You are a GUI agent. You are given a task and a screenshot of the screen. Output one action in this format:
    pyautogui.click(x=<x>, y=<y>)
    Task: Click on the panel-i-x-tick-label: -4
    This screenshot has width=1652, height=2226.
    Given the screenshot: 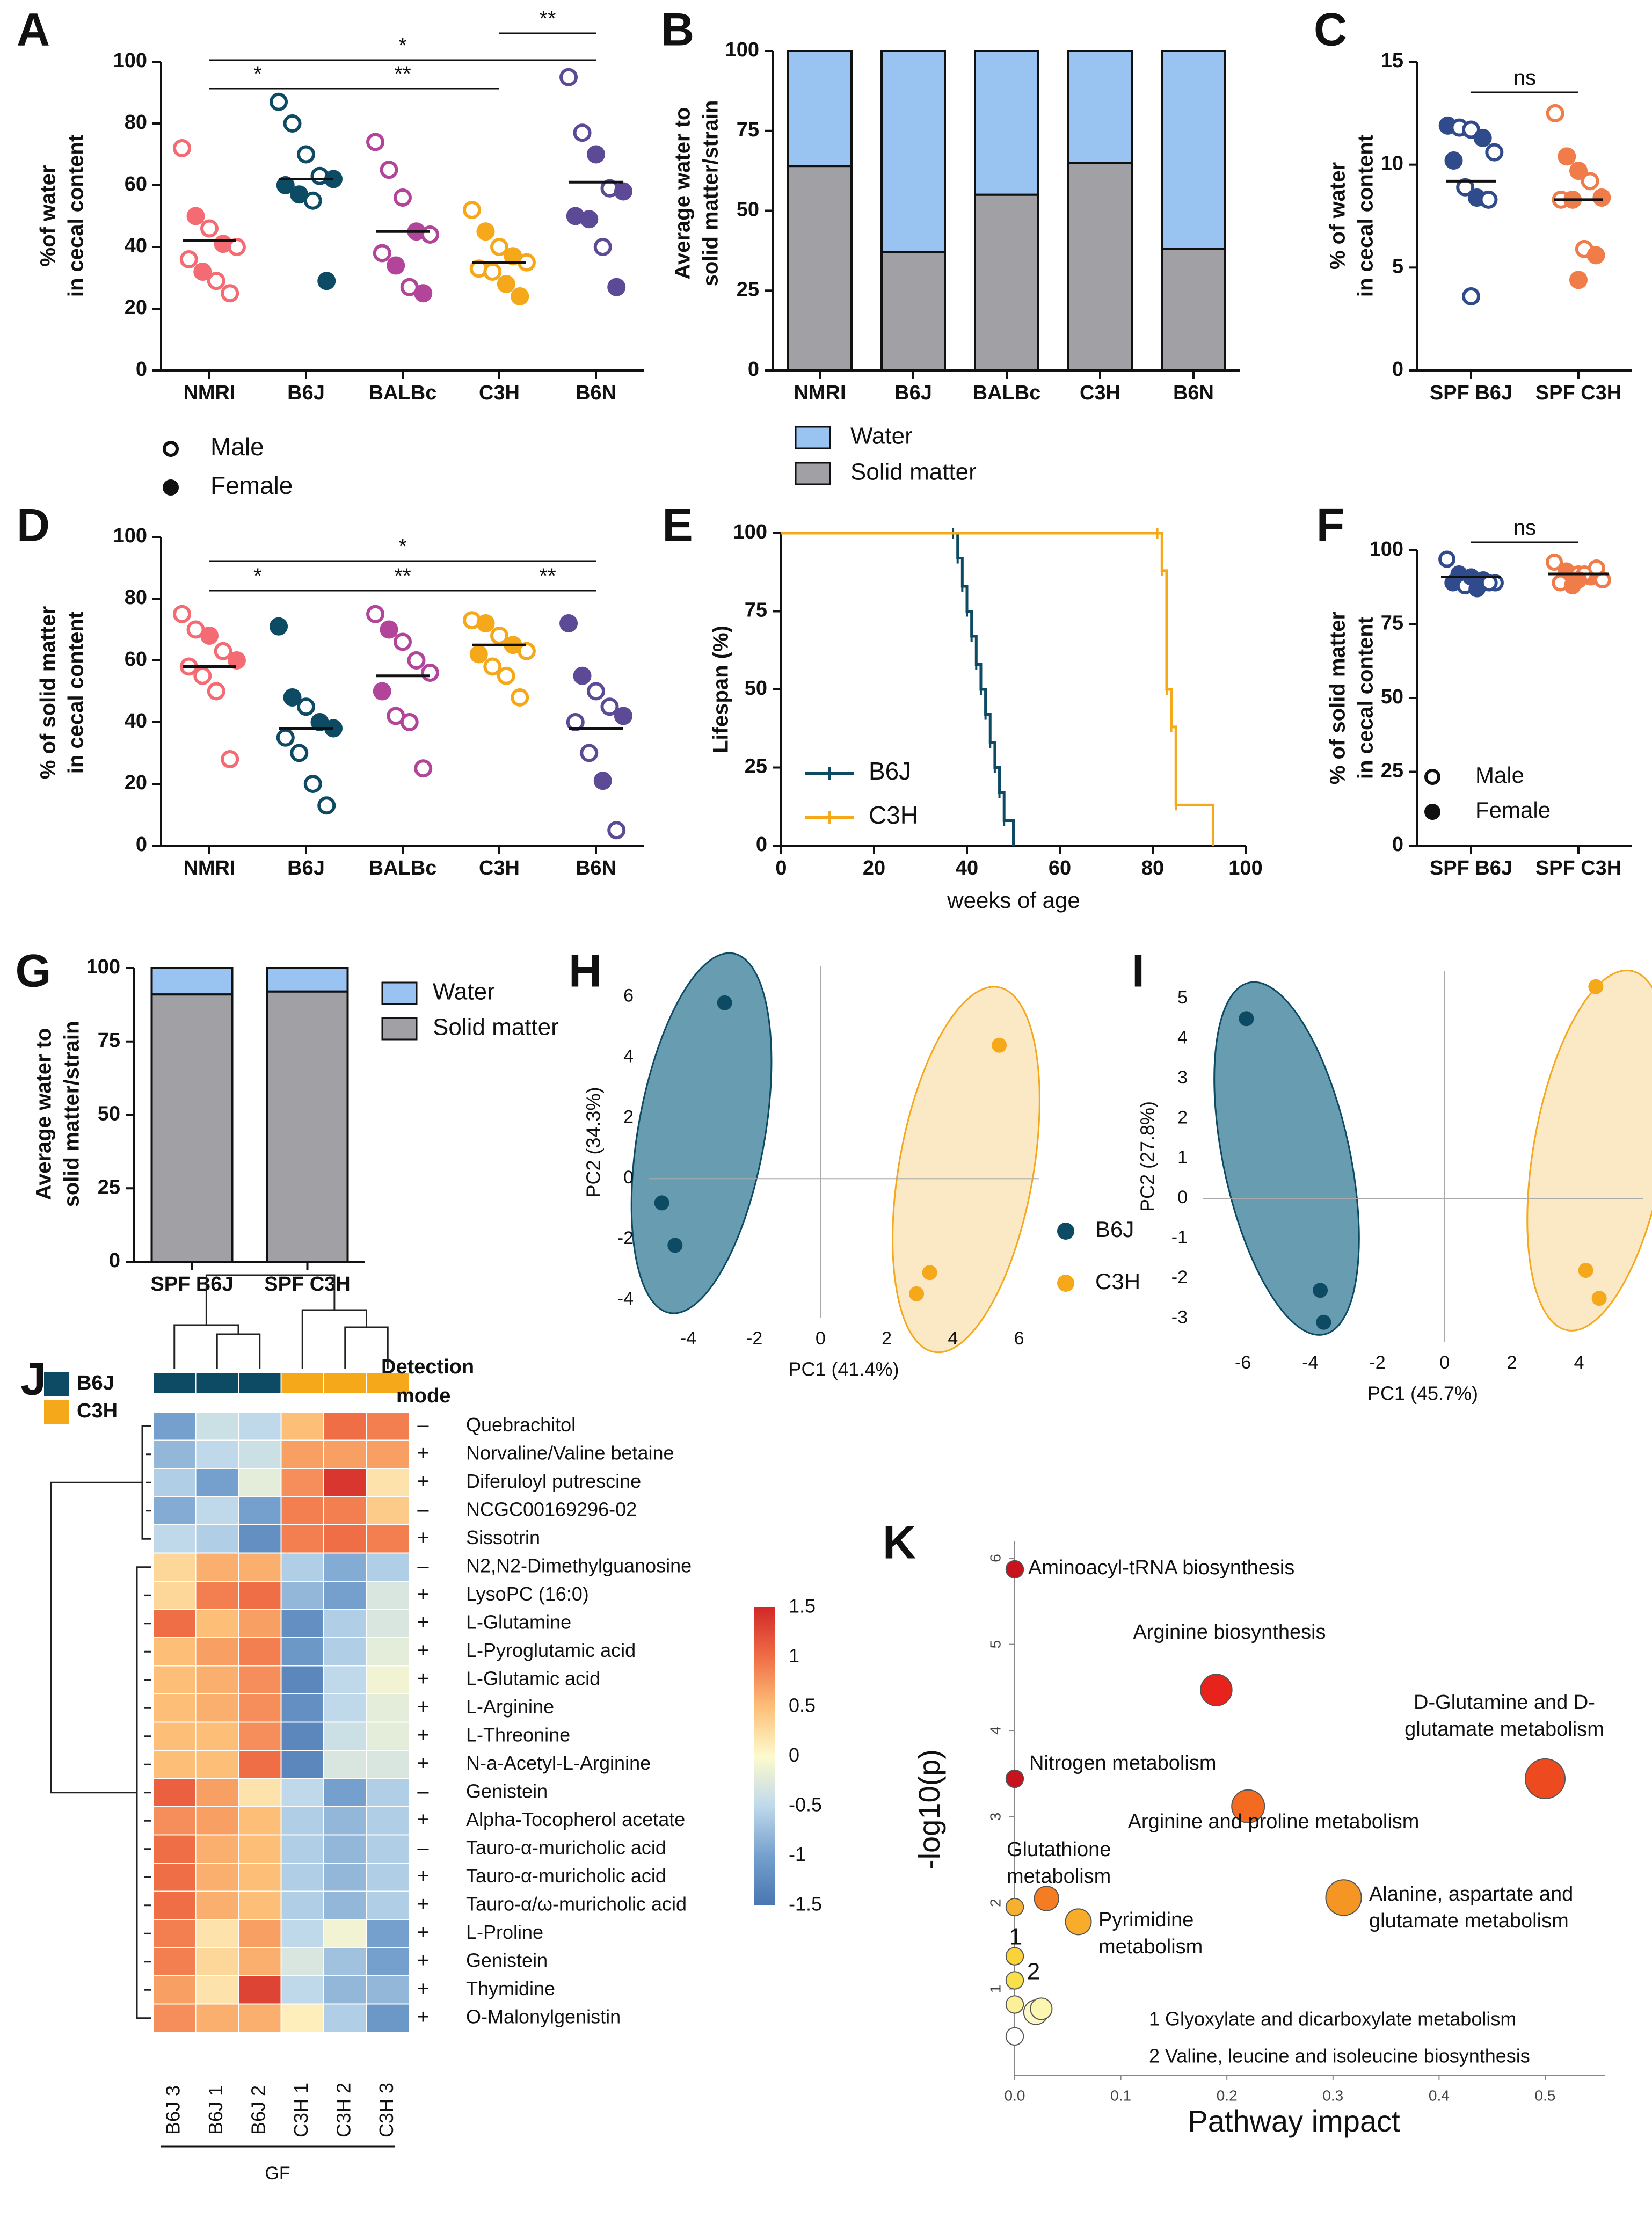 What is the action you would take?
    pyautogui.click(x=1310, y=1362)
    